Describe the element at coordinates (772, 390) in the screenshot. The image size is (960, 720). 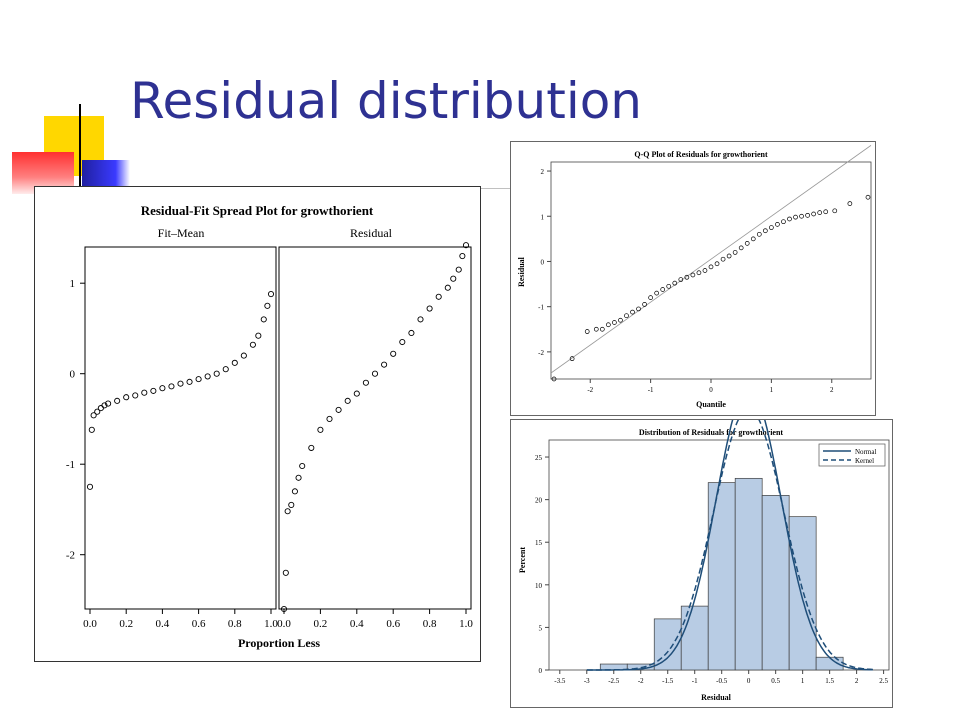
I see `qq-xtick-label: 1` at that location.